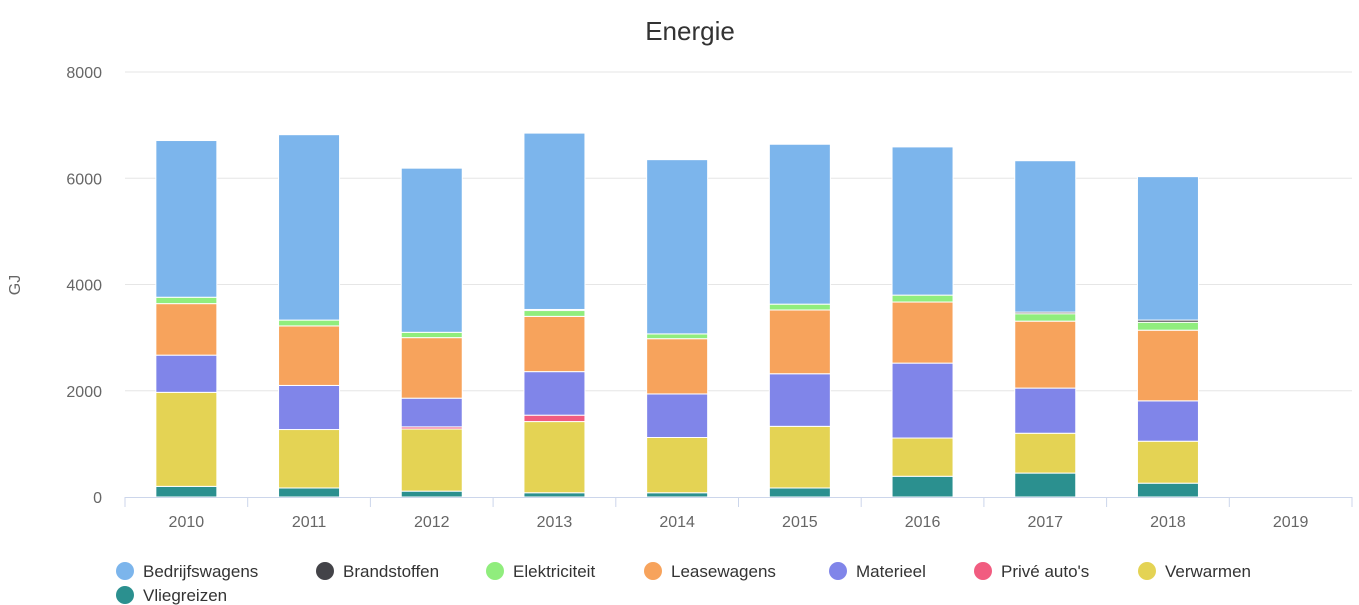 This screenshot has height=605, width=1359. I want to click on legend-item: Vliegreizen, so click(171, 595).